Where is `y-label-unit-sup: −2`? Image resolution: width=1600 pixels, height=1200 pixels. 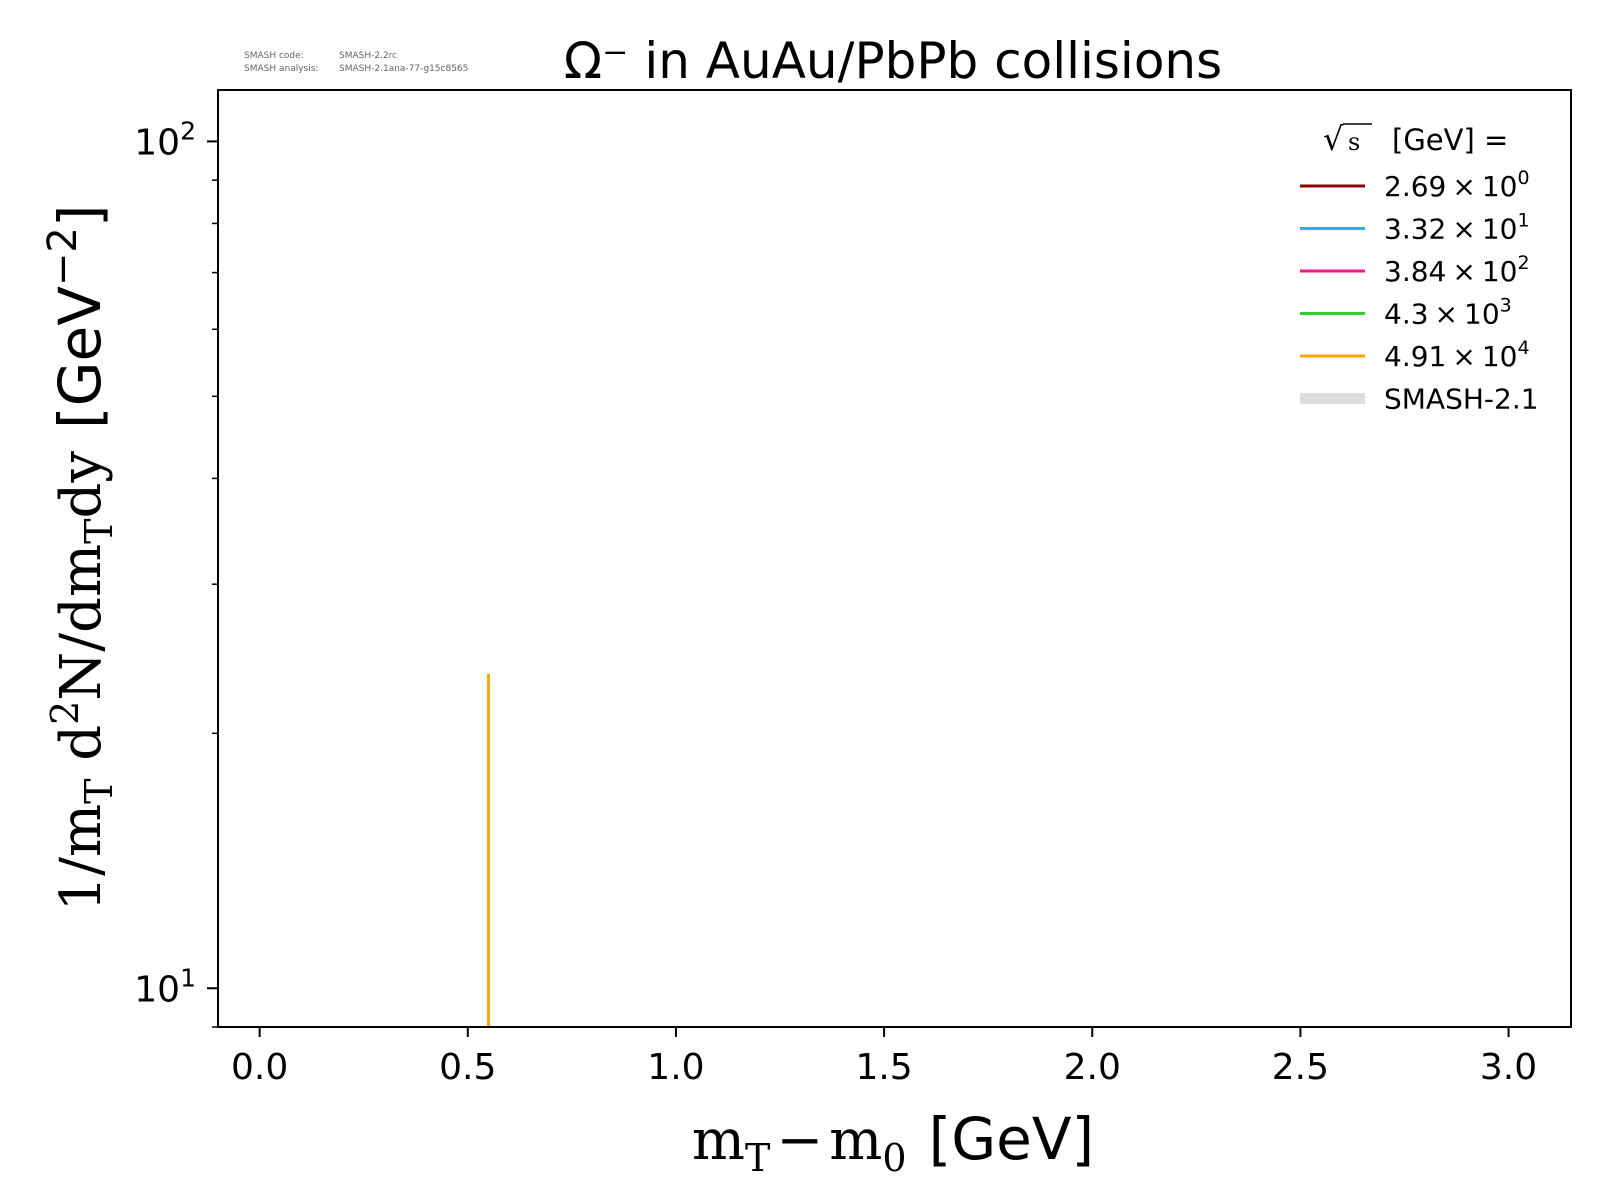
y-label-unit-sup: −2 is located at coordinates (63, 256).